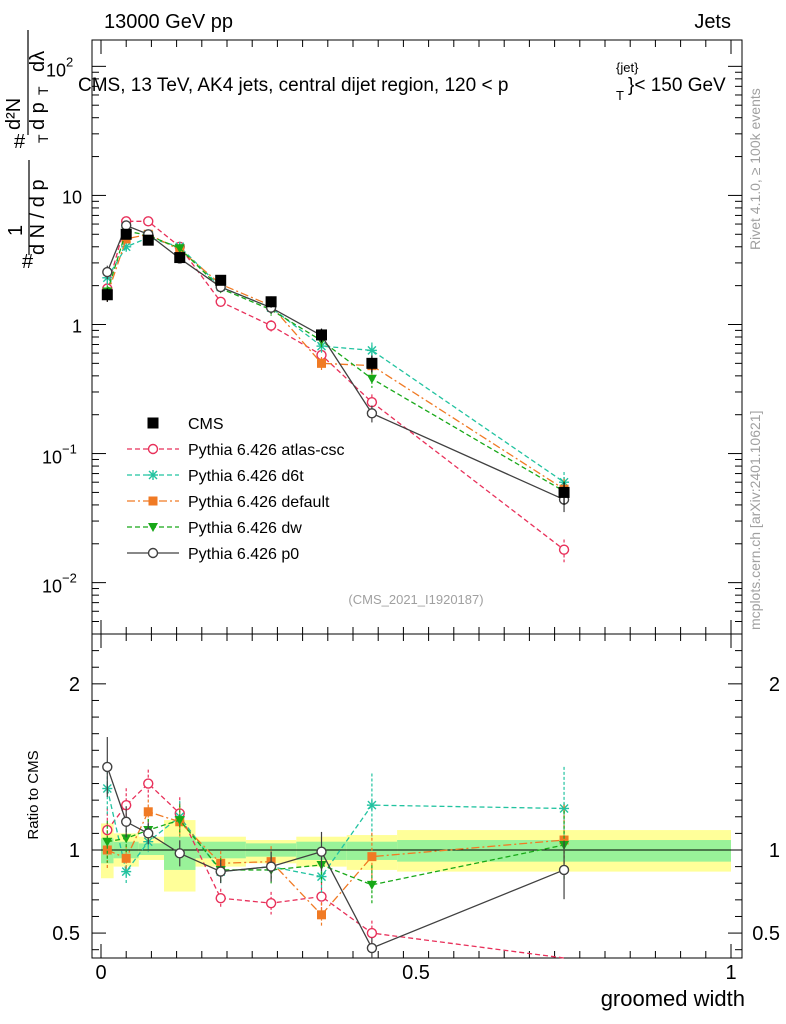 Image resolution: width=786 pixels, height=1024 pixels. Describe the element at coordinates (153, 553) in the screenshot. I see `legend-marker-p0` at that location.